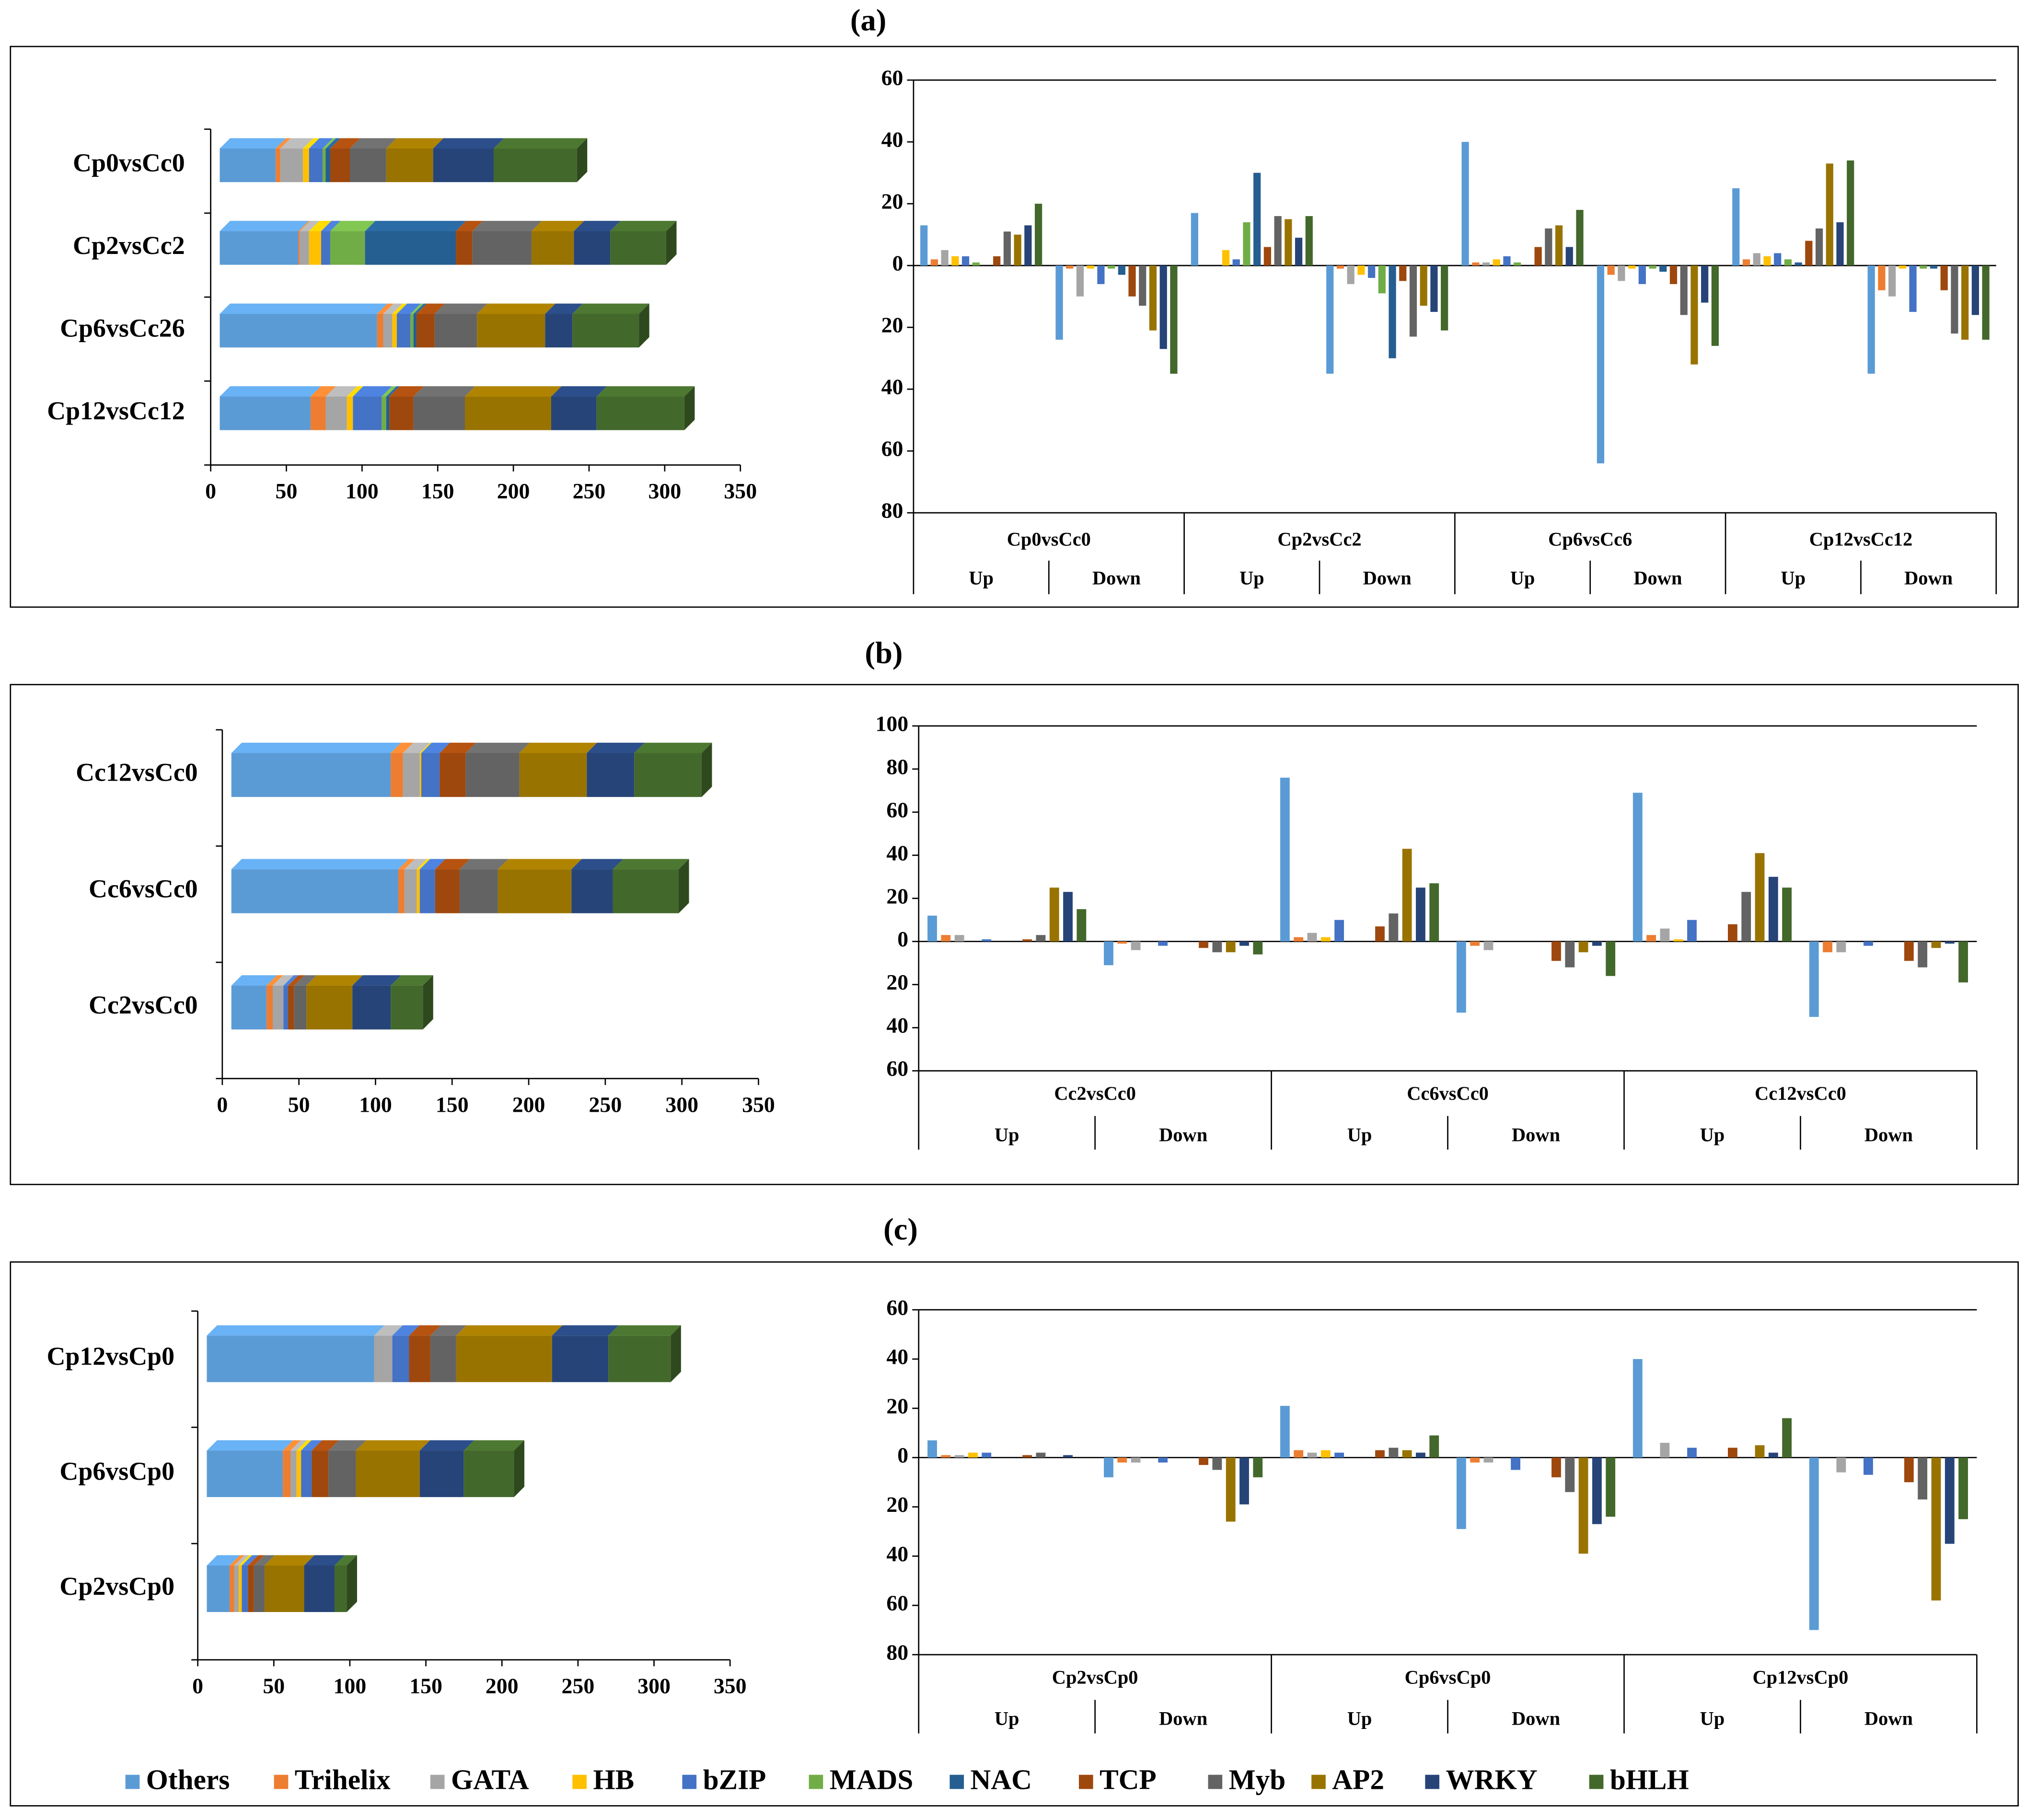  What do you see at coordinates (116, 1471) in the screenshot?
I see `y-tick-label: Cp6vsCp0` at bounding box center [116, 1471].